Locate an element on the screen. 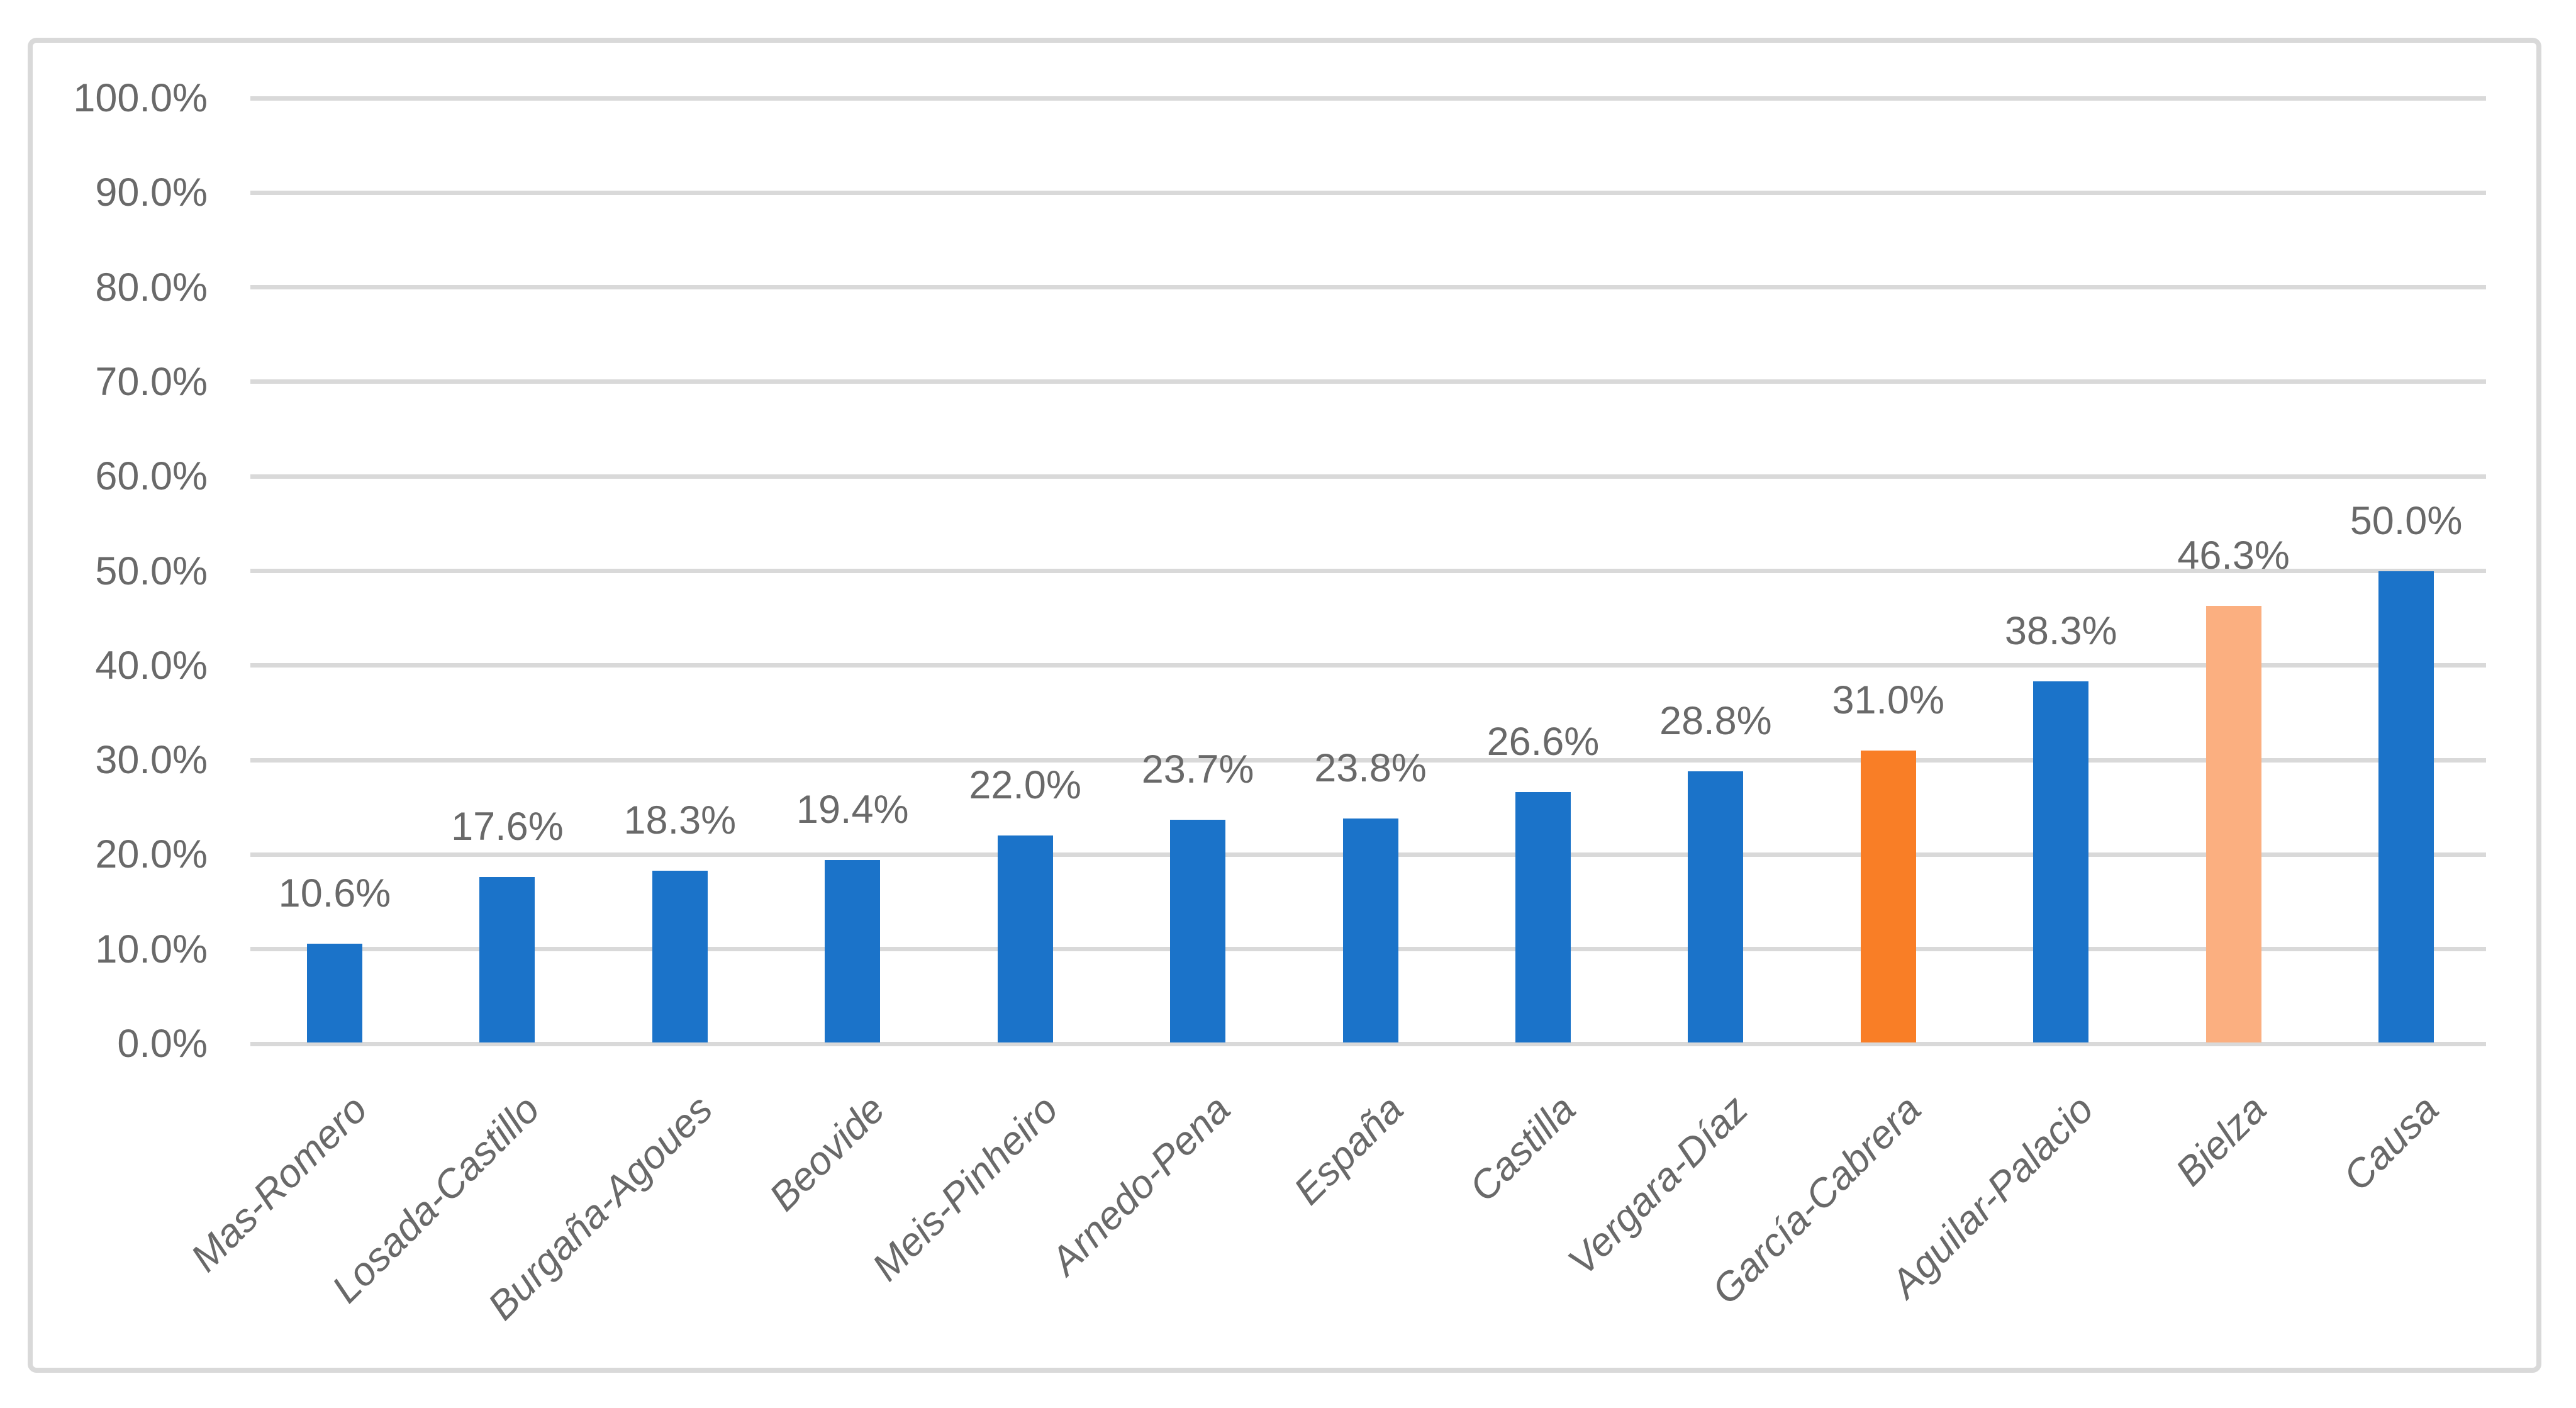 The image size is (2576, 1408). bar-value-label: 17.6% is located at coordinates (507, 827).